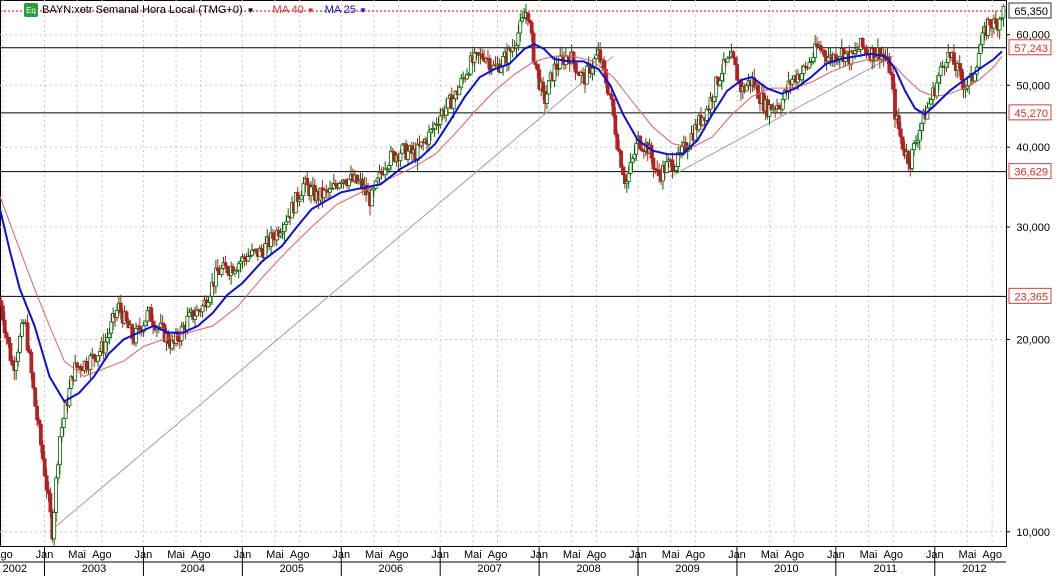  I want to click on symbol-title: BAYN:xetr Semanal Hora Local (TMG+0), so click(142, 10).